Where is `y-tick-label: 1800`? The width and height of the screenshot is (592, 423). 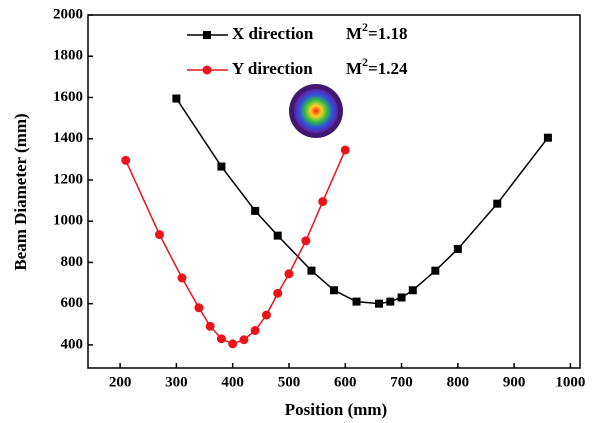 y-tick-label: 1800 is located at coordinates (68, 56).